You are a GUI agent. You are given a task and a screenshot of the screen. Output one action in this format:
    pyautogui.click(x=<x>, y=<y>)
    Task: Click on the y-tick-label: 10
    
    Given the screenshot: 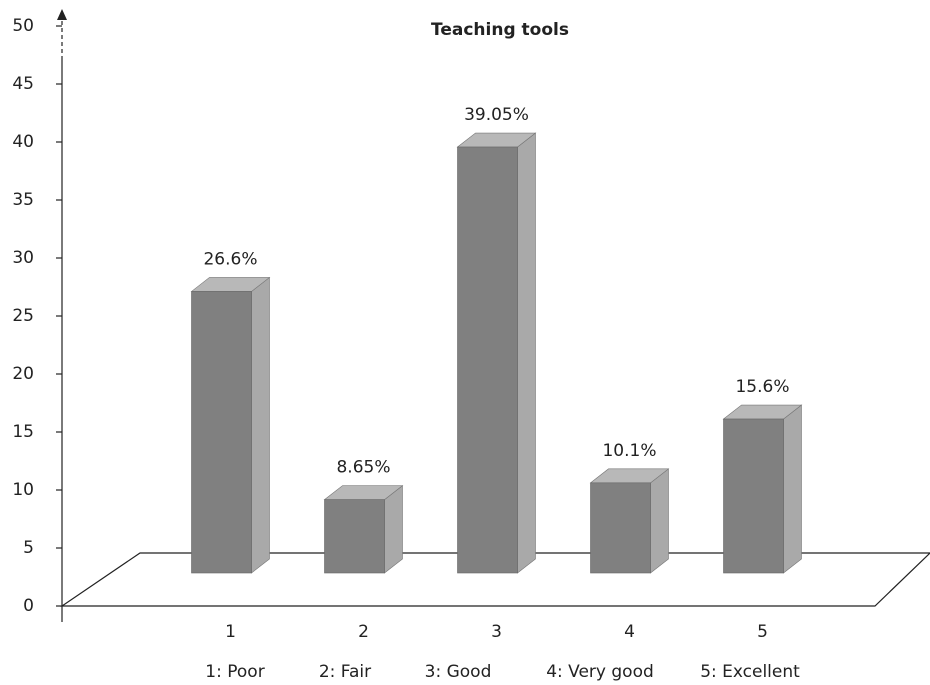 What is the action you would take?
    pyautogui.click(x=23, y=490)
    